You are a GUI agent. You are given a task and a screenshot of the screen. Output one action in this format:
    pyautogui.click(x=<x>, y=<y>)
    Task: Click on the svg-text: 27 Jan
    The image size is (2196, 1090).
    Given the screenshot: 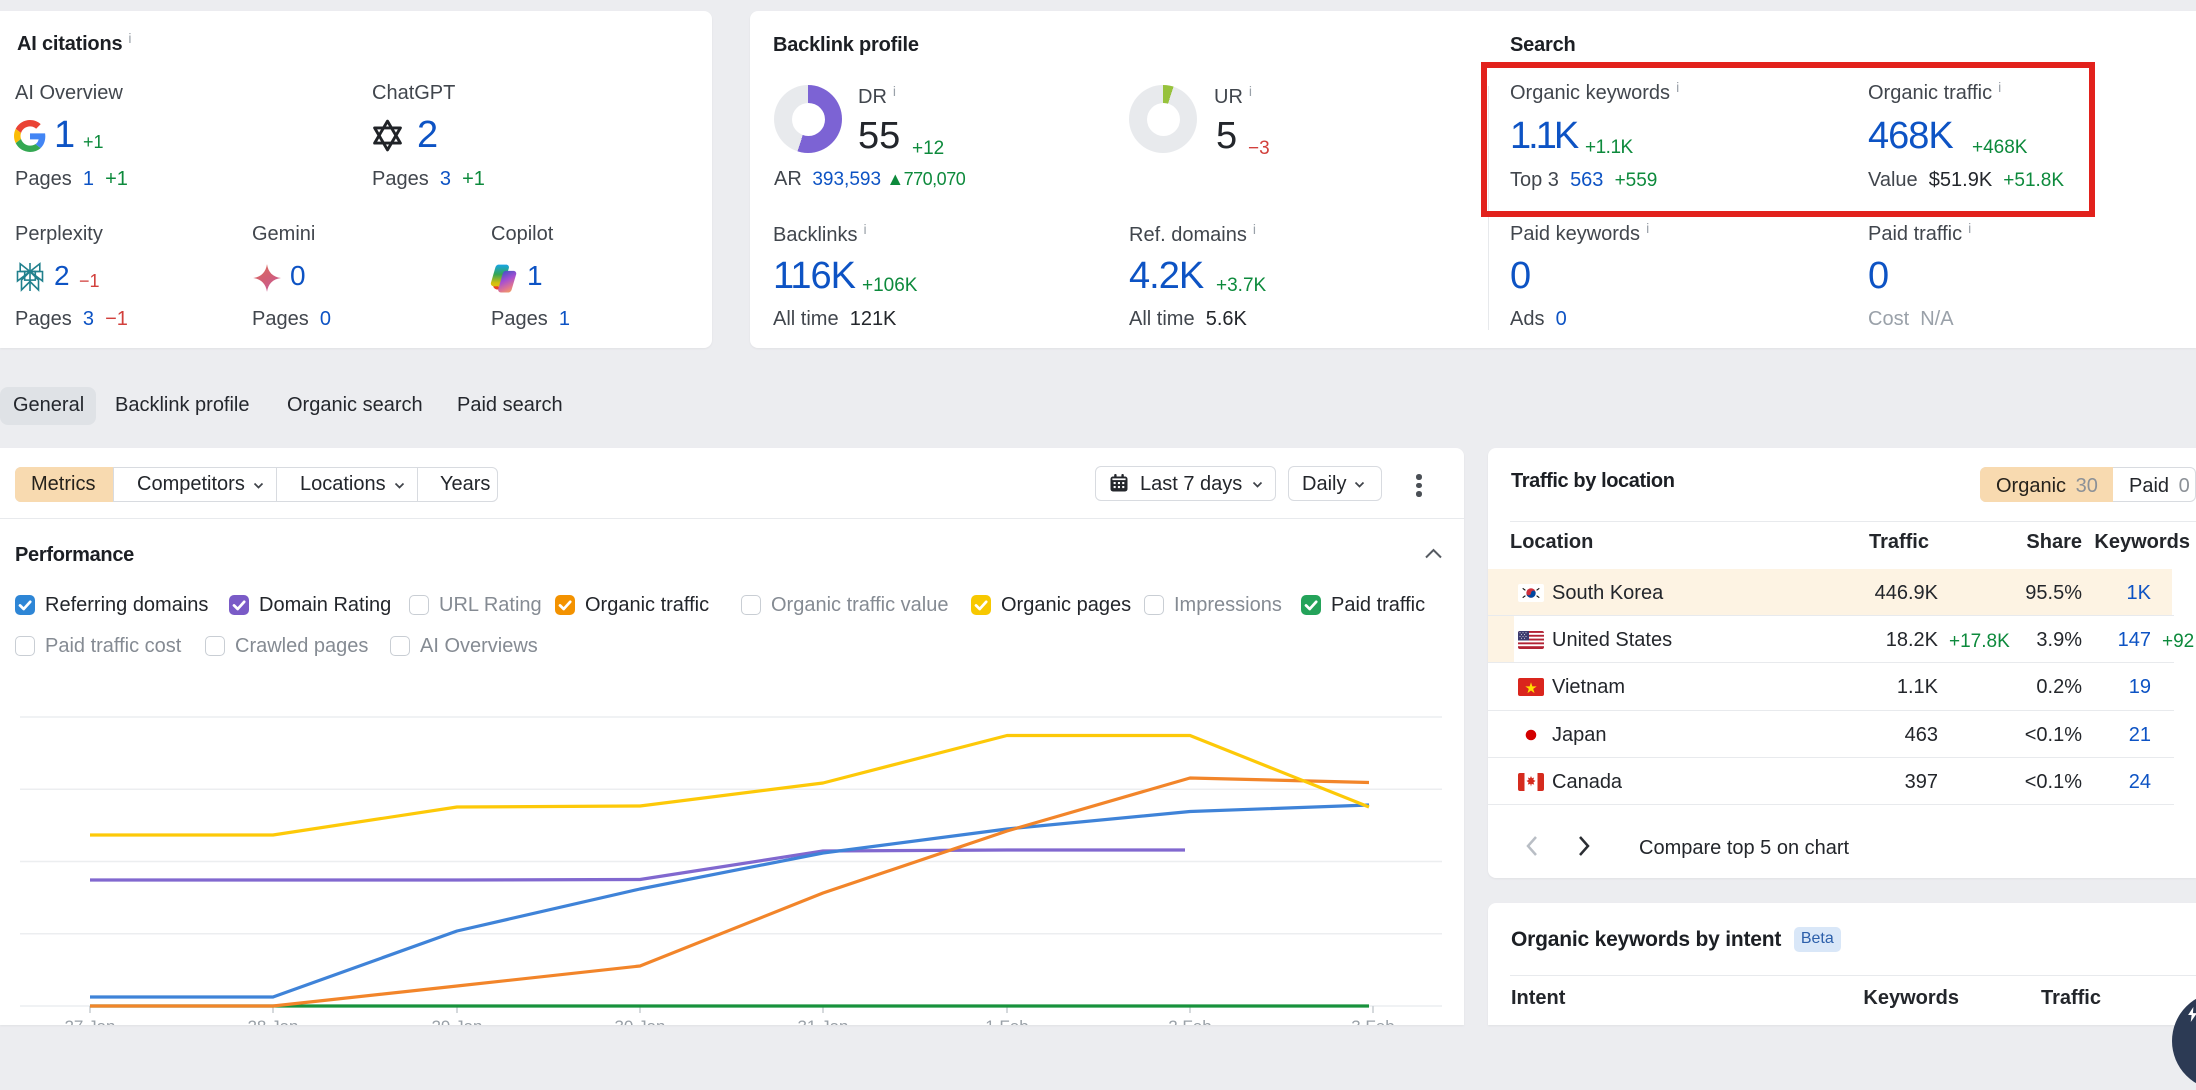 What is the action you would take?
    pyautogui.click(x=89, y=1021)
    